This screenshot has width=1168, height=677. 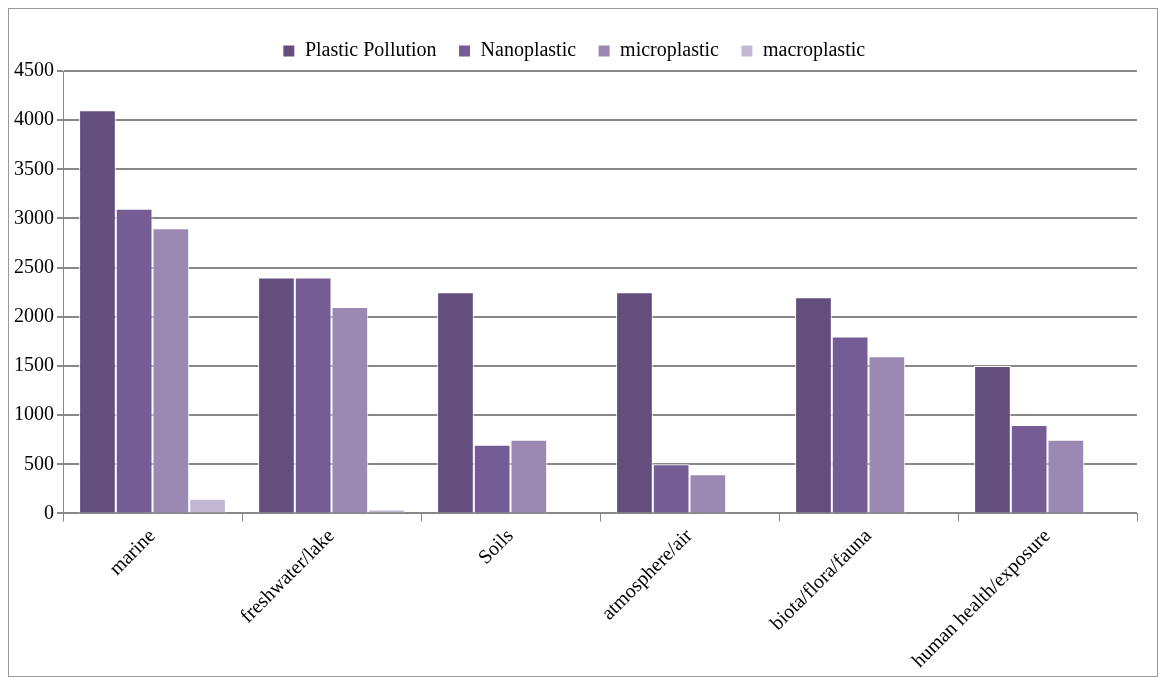 I want to click on y-tick-label: 2000, so click(x=34, y=315).